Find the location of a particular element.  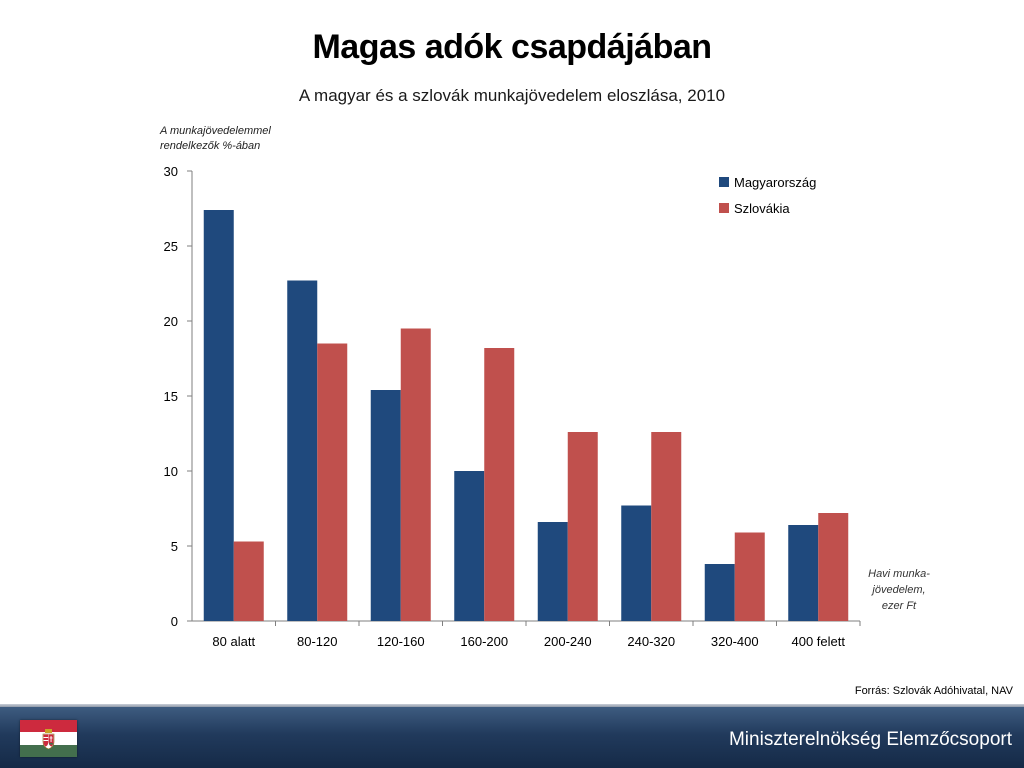

x-axis-unit-line: jövedelem, is located at coordinates (899, 590).